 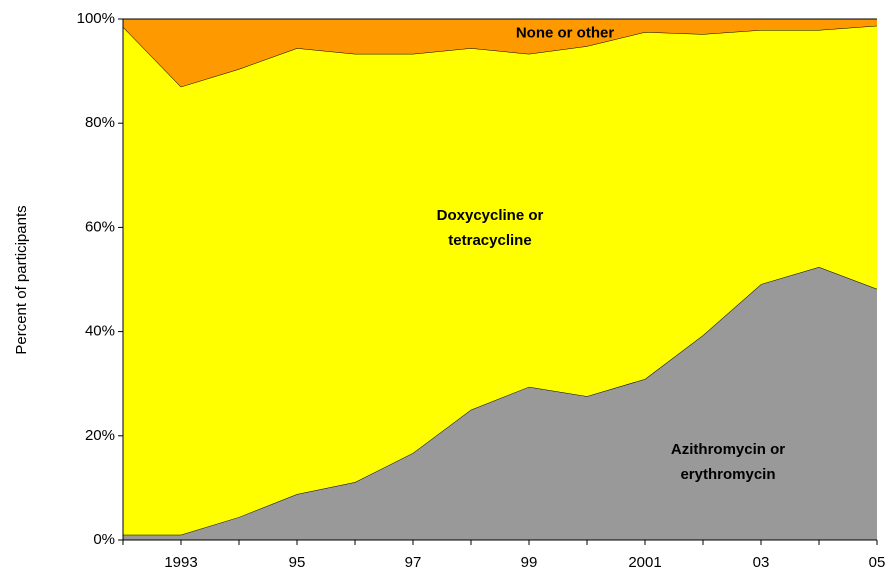 What do you see at coordinates (180, 562) in the screenshot?
I see `x-tick-label: 1993` at bounding box center [180, 562].